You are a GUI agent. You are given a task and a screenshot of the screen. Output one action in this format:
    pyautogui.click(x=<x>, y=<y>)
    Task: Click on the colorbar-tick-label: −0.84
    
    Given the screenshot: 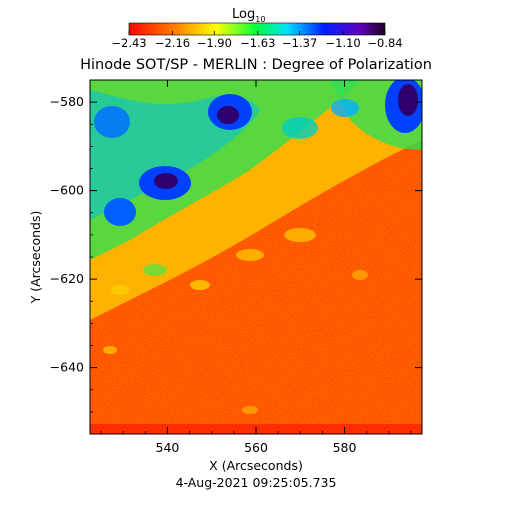 What is the action you would take?
    pyautogui.click(x=384, y=43)
    